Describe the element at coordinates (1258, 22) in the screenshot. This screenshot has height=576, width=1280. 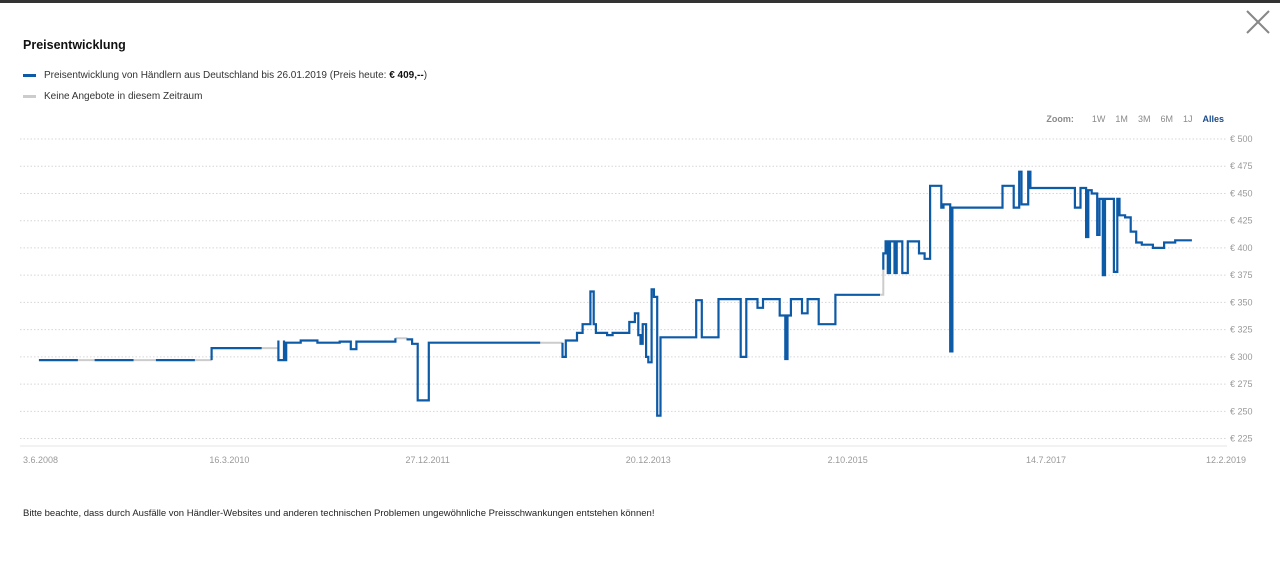
I see `close-icon` at that location.